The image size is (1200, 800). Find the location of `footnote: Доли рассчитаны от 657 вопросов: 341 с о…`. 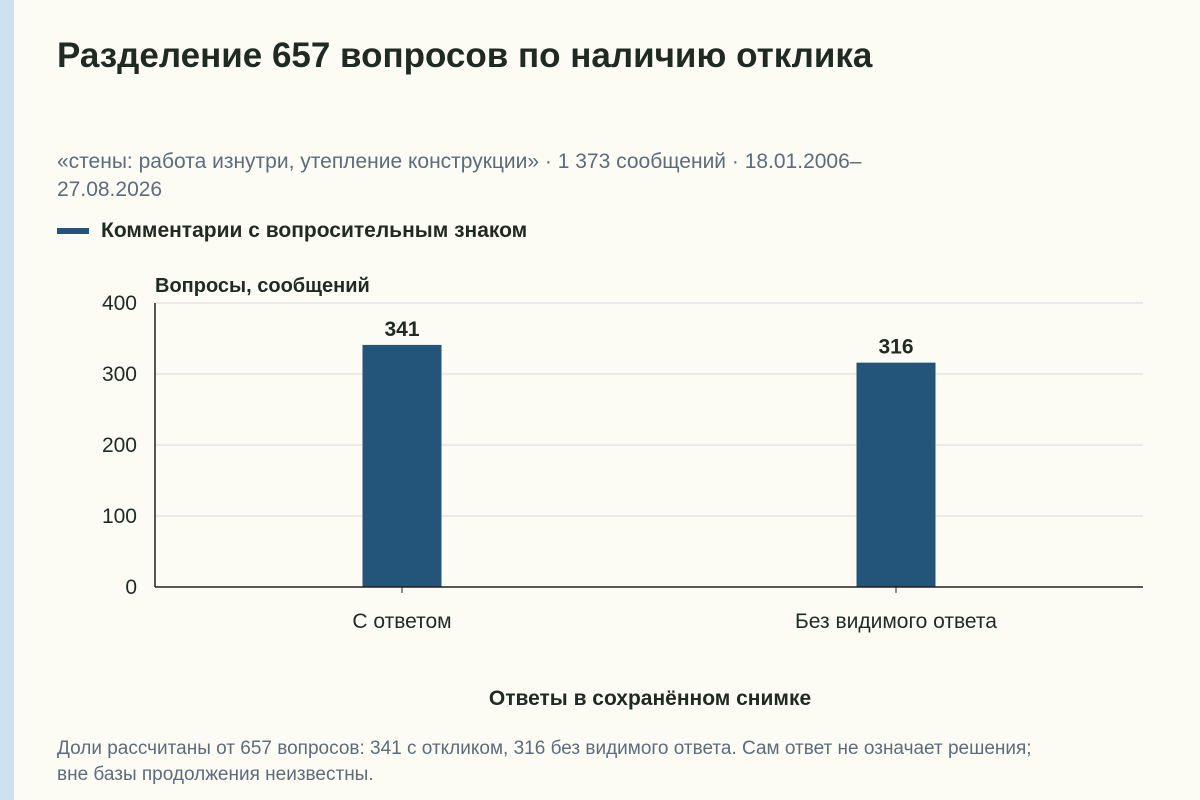

footnote: Доли рассчитаны от 657 вопросов: 341 с о… is located at coordinates (544, 761).